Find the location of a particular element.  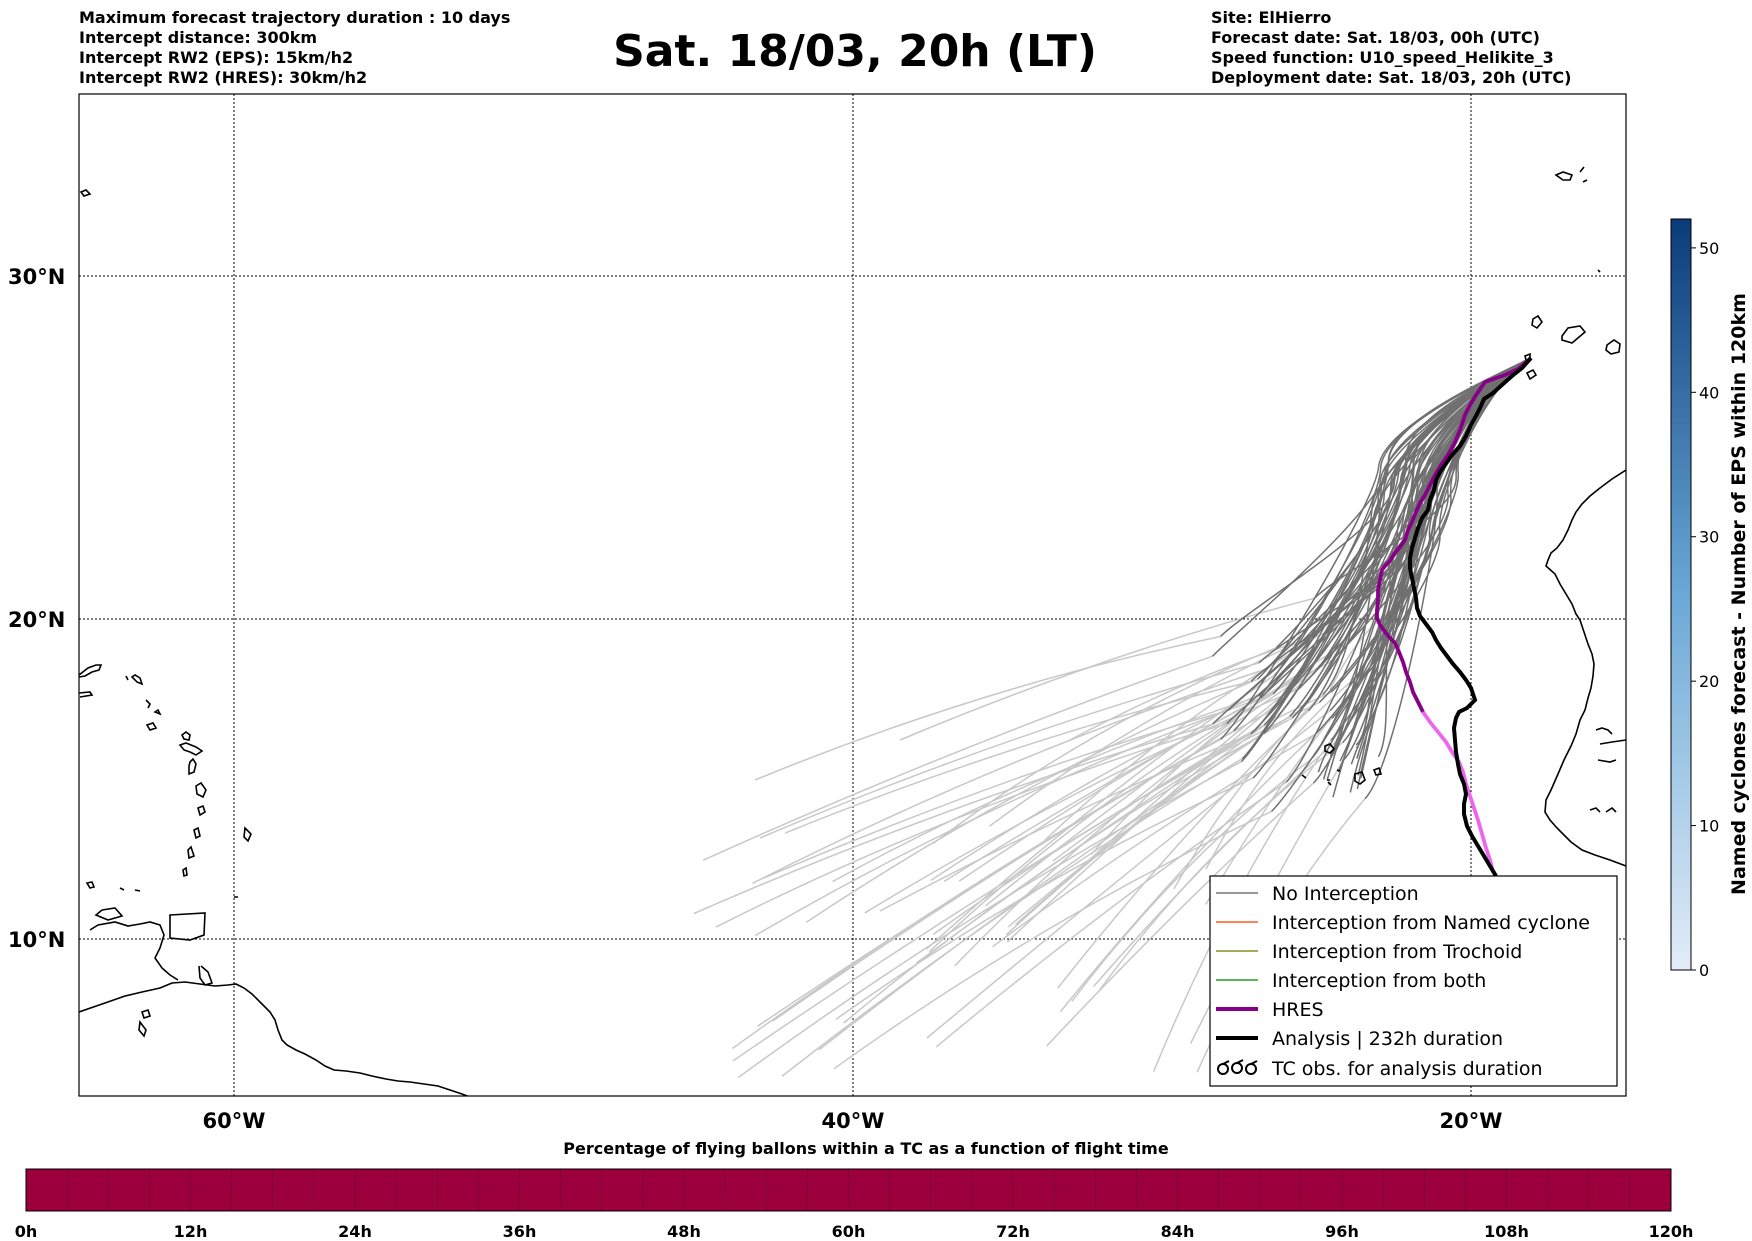

analysis-trajectory is located at coordinates (1470, 617).